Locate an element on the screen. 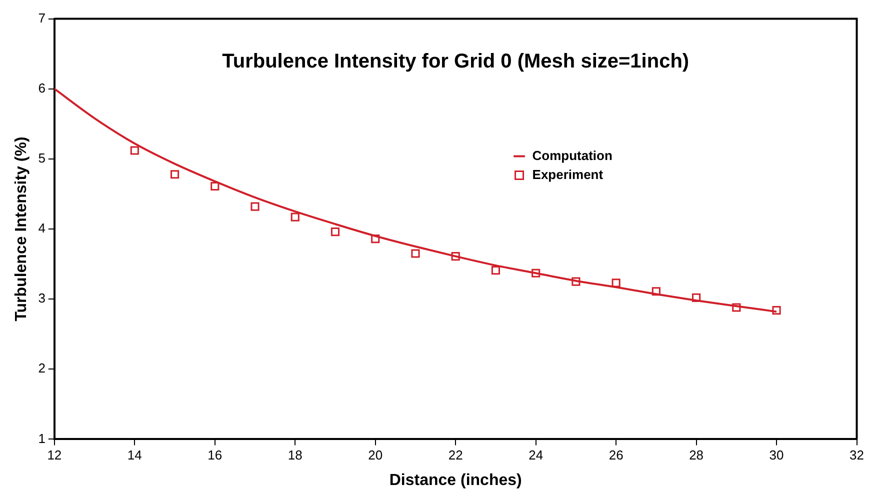 The image size is (875, 502). x-tick-label: 24 is located at coordinates (536, 455).